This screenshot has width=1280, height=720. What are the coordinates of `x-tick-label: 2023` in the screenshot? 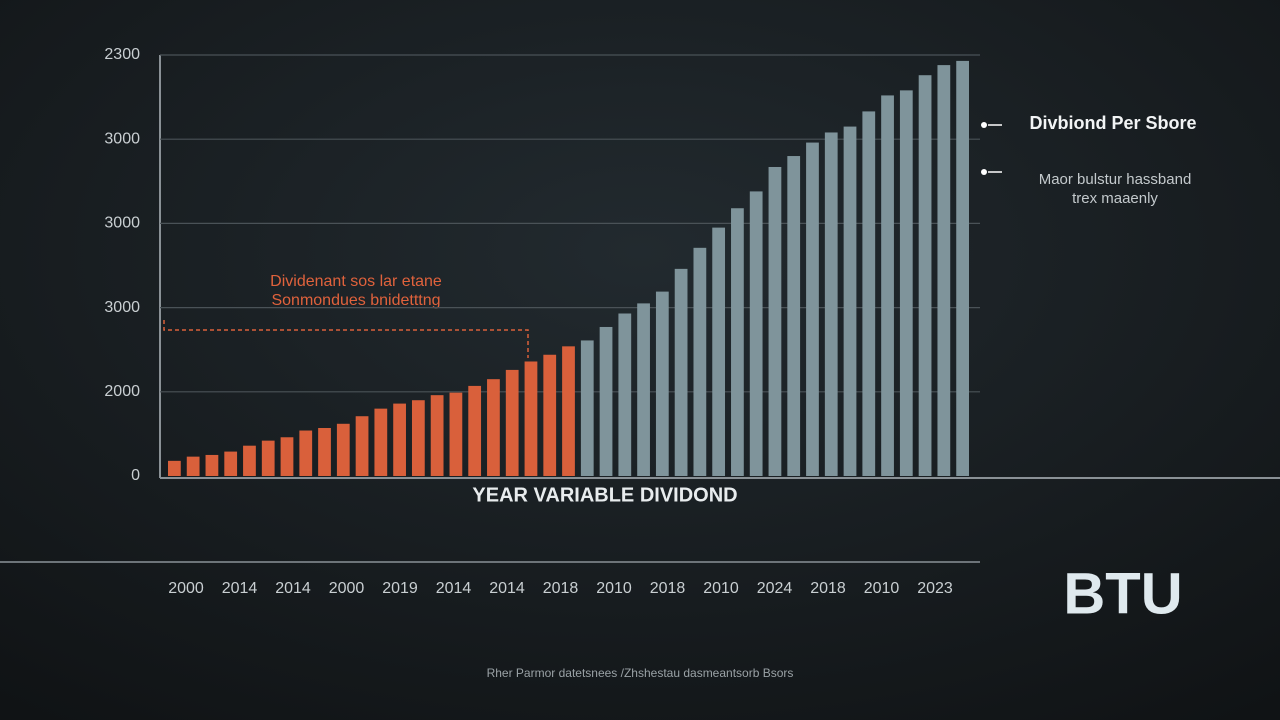 It's located at (935, 588).